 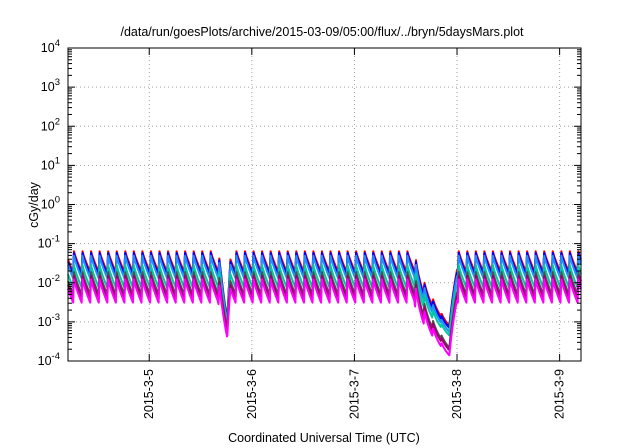 I want to click on y-tick-label: 10⁰, so click(x=50, y=203).